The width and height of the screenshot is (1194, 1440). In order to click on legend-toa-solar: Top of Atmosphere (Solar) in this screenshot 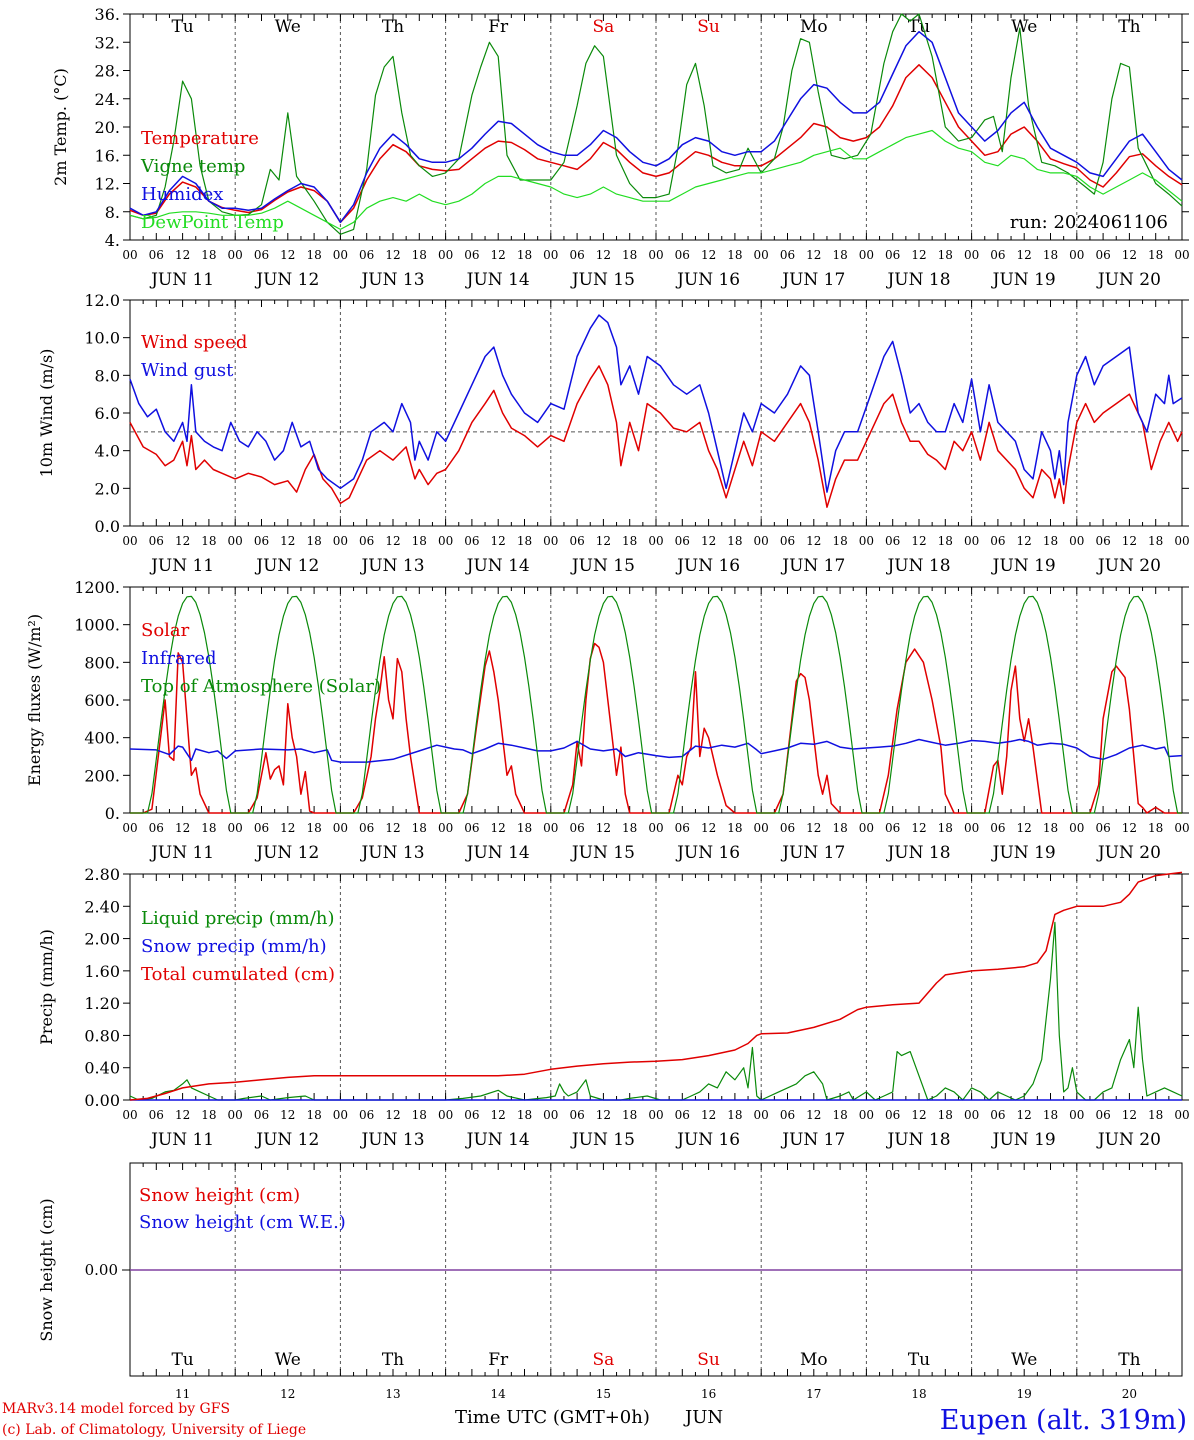, I will do `click(261, 686)`.